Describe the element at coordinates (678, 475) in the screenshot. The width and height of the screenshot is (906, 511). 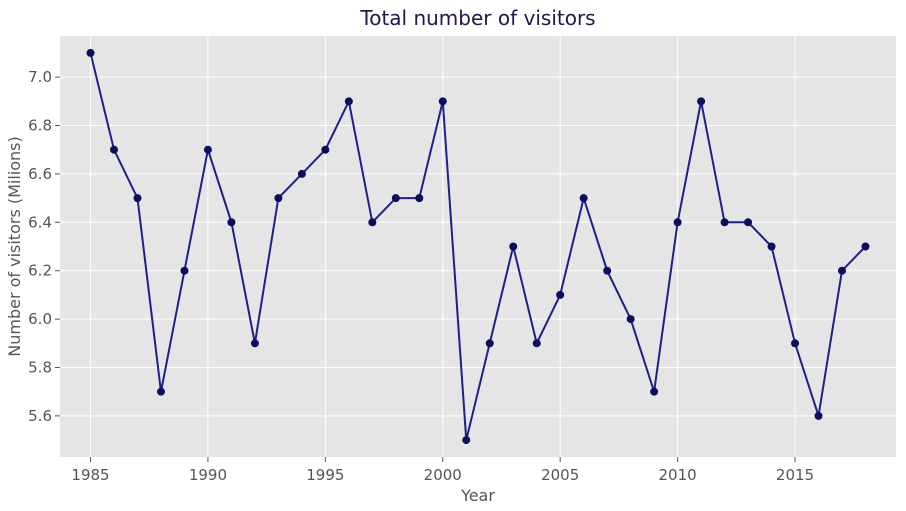
I see `x-tick-label: 2010` at that location.